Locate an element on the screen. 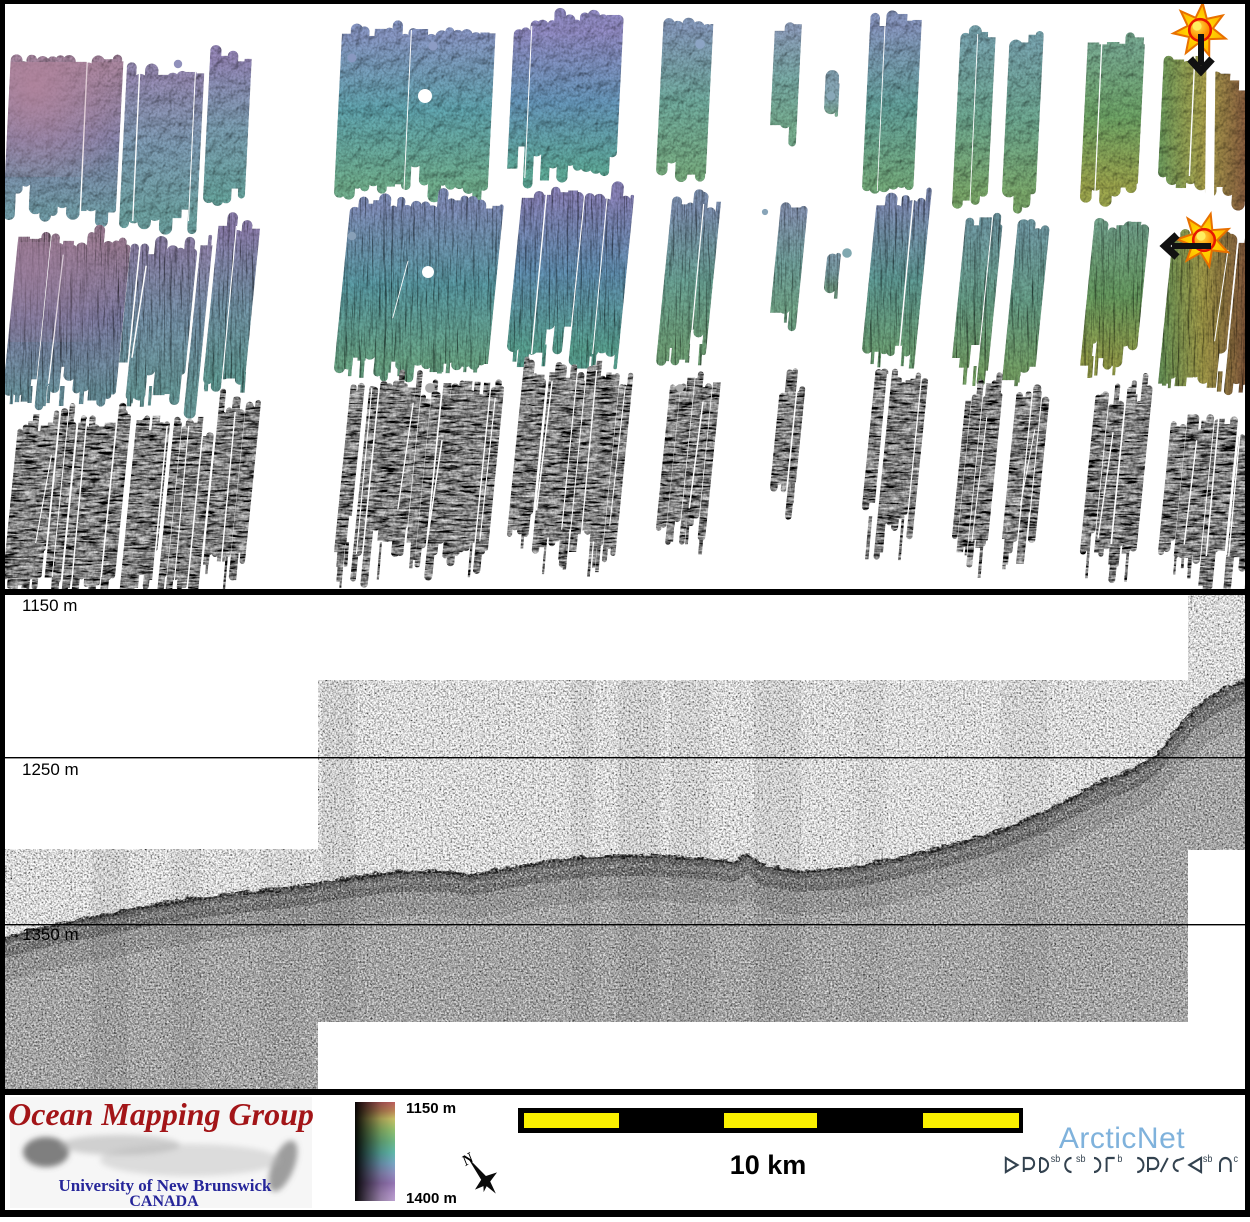 This screenshot has width=1250, height=1222. svg-text: 10 km is located at coordinates (768, 1165).